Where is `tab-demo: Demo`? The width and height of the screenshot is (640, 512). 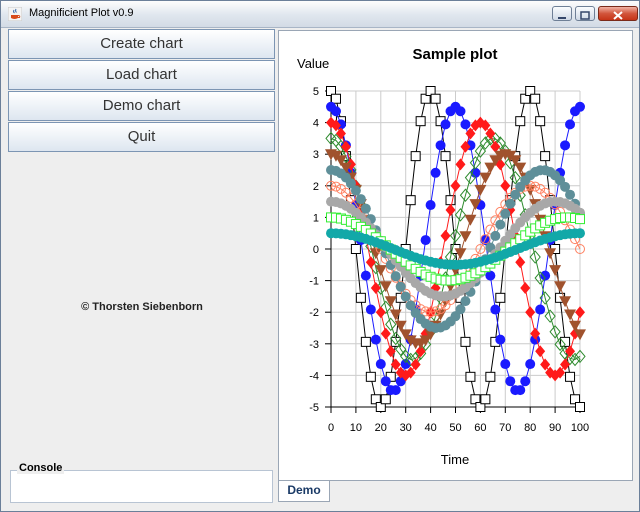 tab-demo: Demo is located at coordinates (304, 491).